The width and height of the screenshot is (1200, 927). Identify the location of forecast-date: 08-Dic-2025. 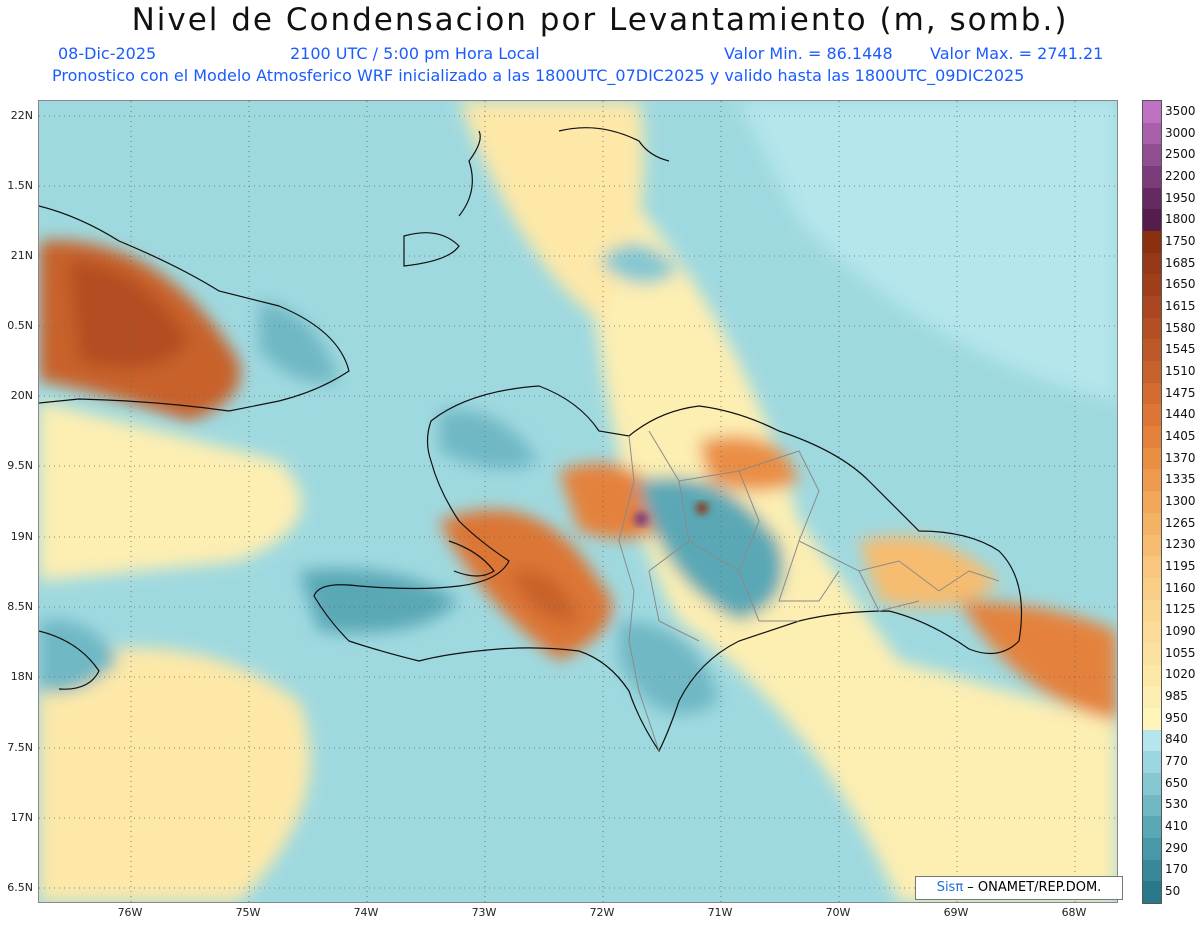
(107, 53).